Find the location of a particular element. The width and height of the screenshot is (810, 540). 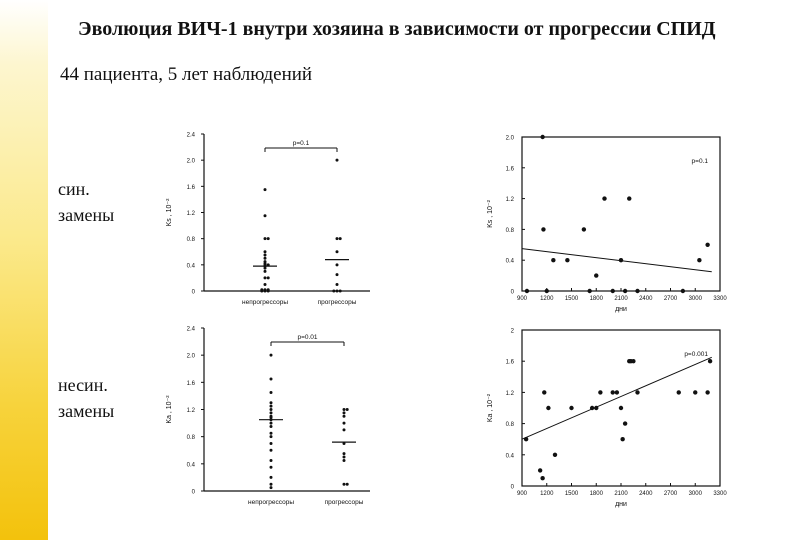

y-tick-label: 2.4 is located at coordinates (191, 330).